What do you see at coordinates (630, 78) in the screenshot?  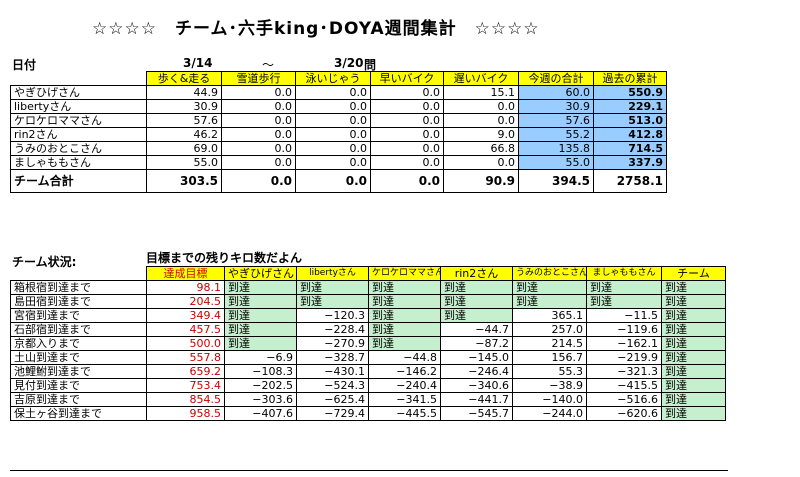 I see `weekly-header-cell: 過去の累計` at bounding box center [630, 78].